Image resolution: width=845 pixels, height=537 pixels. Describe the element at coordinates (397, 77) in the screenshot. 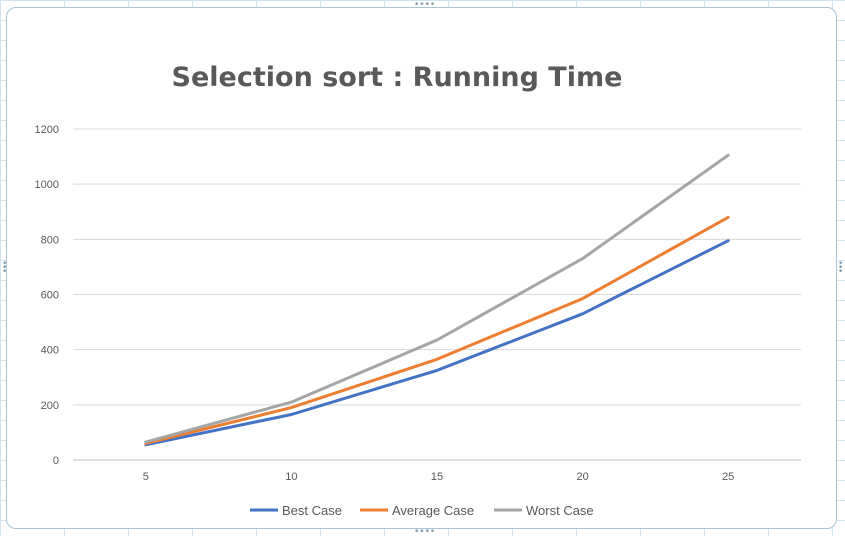

I see `chart-title: Selection sort : Running Time` at that location.